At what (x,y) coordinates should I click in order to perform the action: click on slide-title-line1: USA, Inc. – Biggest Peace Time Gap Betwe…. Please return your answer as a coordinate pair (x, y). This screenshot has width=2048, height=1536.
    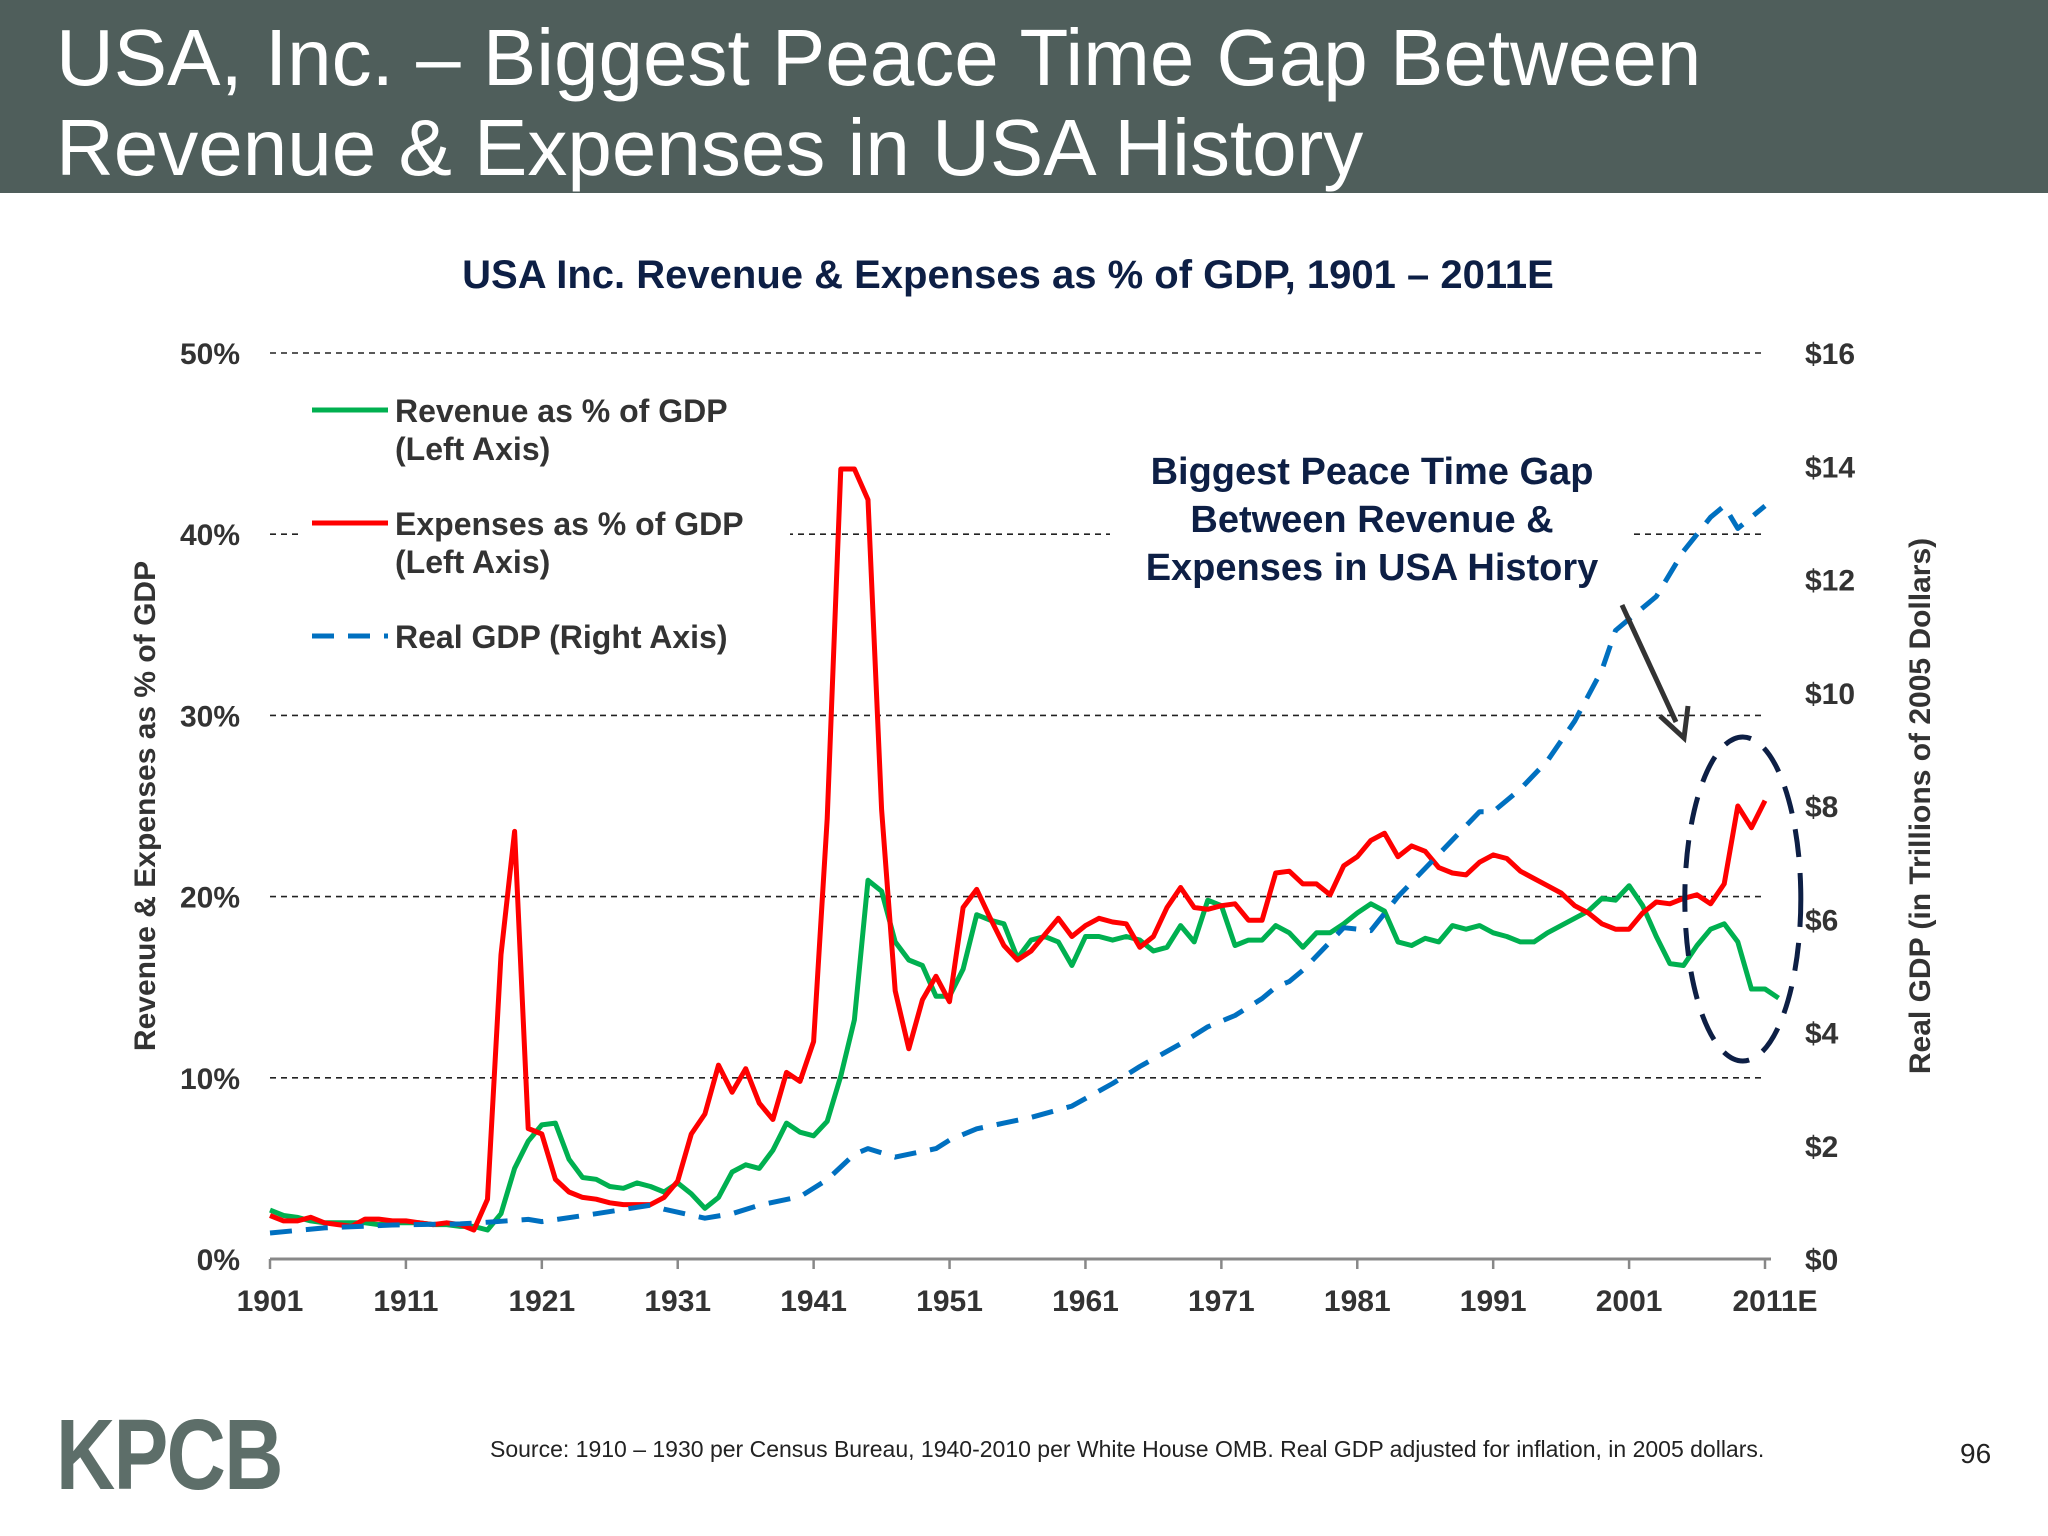
    Looking at the image, I should click on (879, 57).